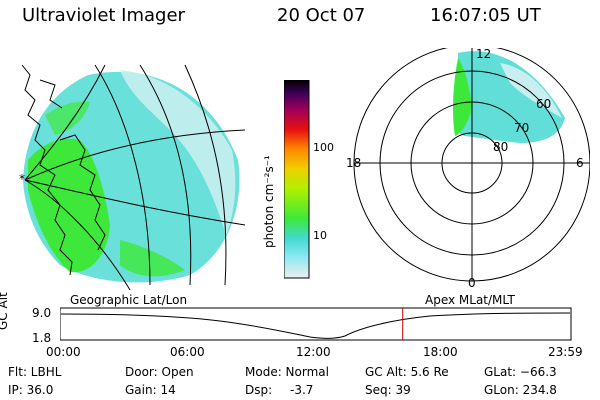 This screenshot has height=400, width=600. Describe the element at coordinates (42, 313) in the screenshot. I see `timeline-y-tick-9.0: 9.0` at that location.